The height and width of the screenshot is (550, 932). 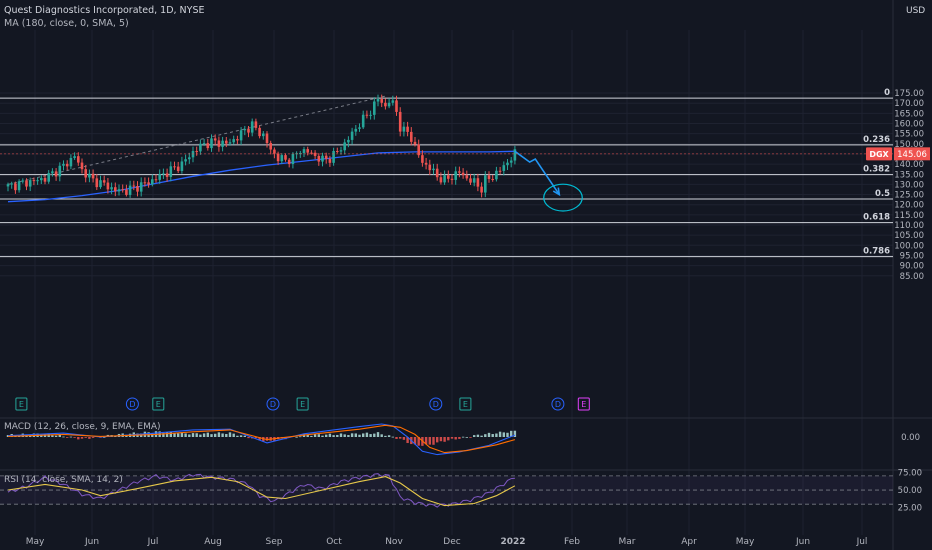 I want to click on rsi-pane, so click(x=446, y=490).